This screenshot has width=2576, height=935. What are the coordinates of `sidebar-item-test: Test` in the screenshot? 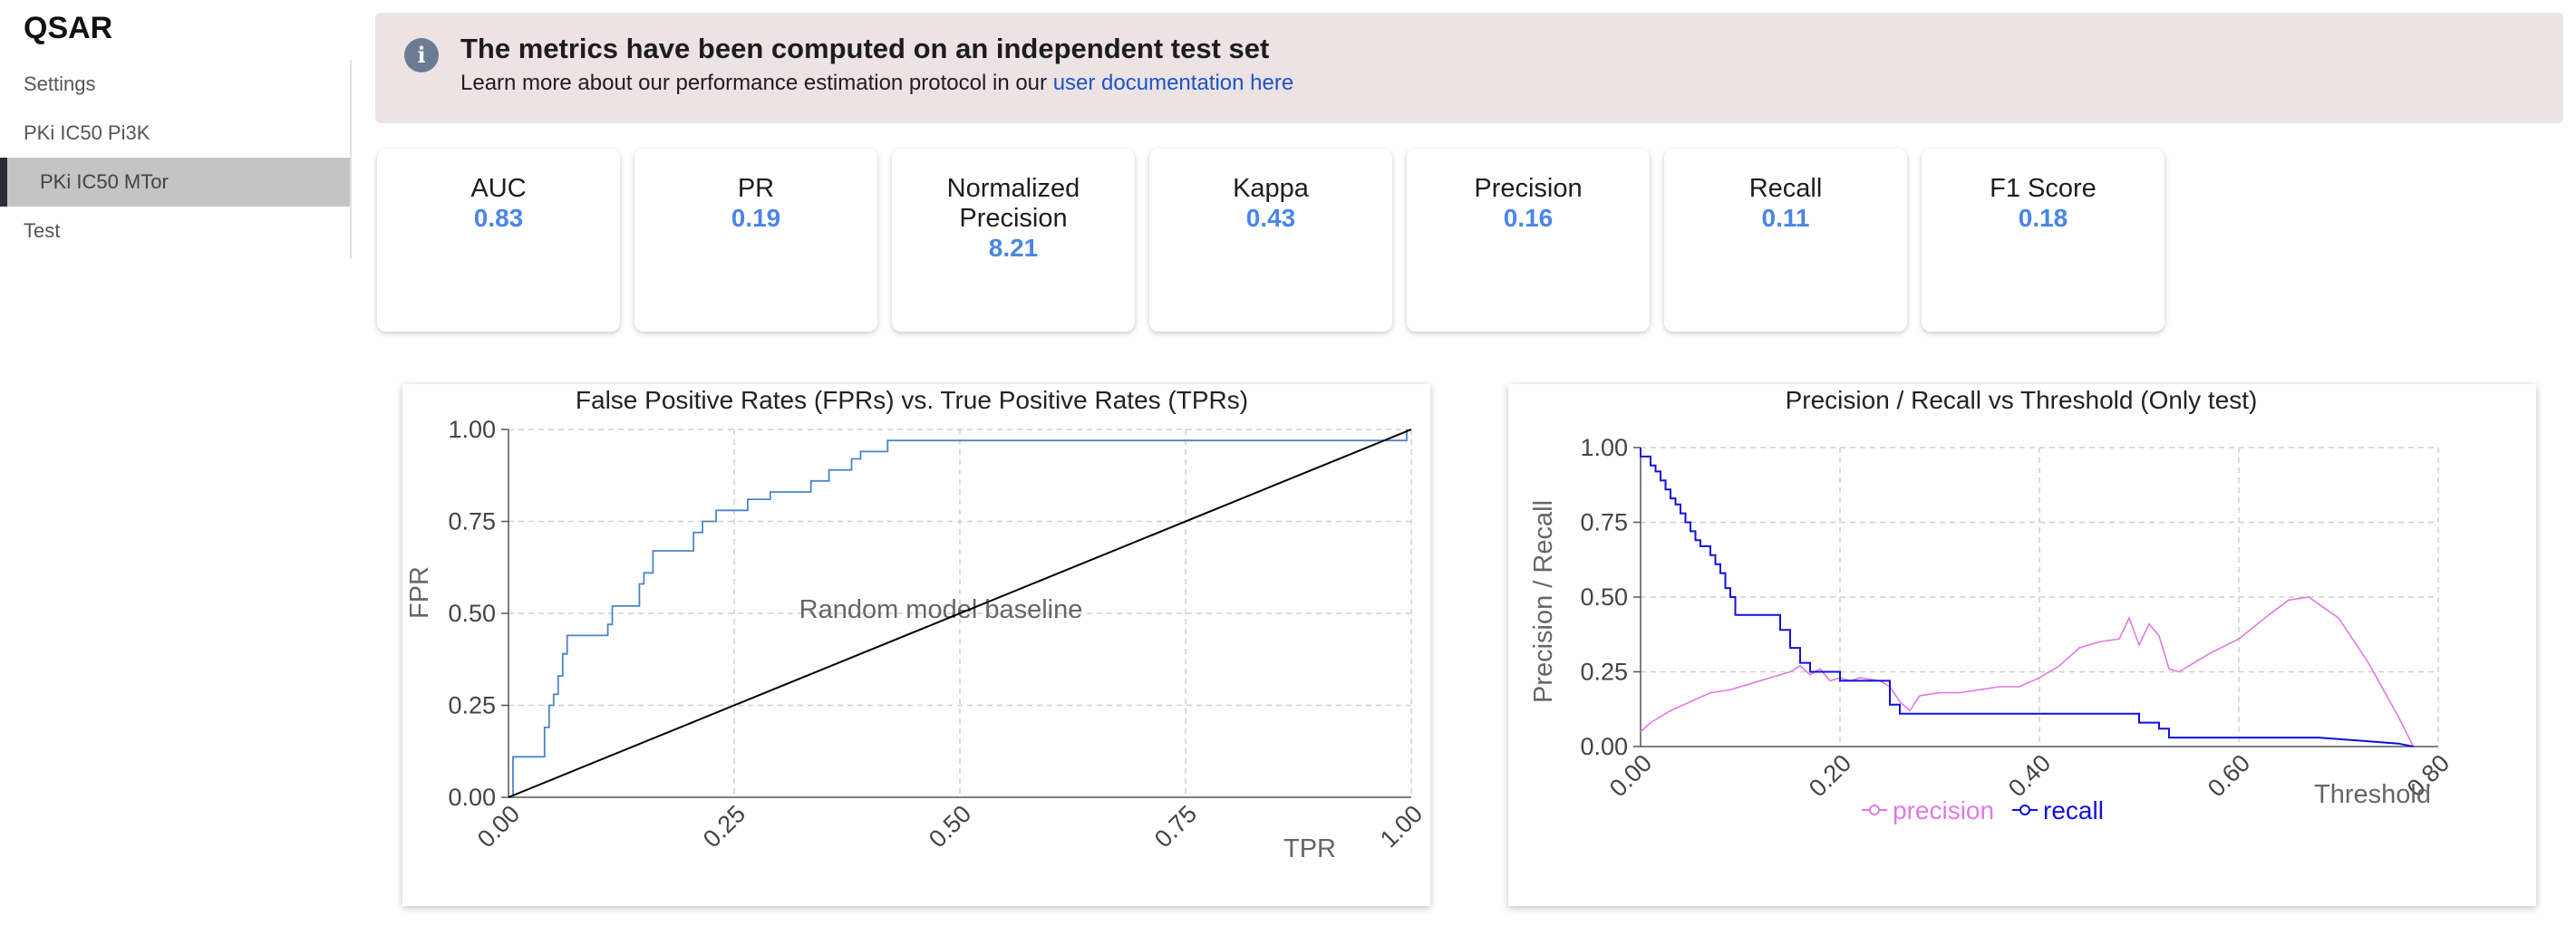 It's located at (42, 230).